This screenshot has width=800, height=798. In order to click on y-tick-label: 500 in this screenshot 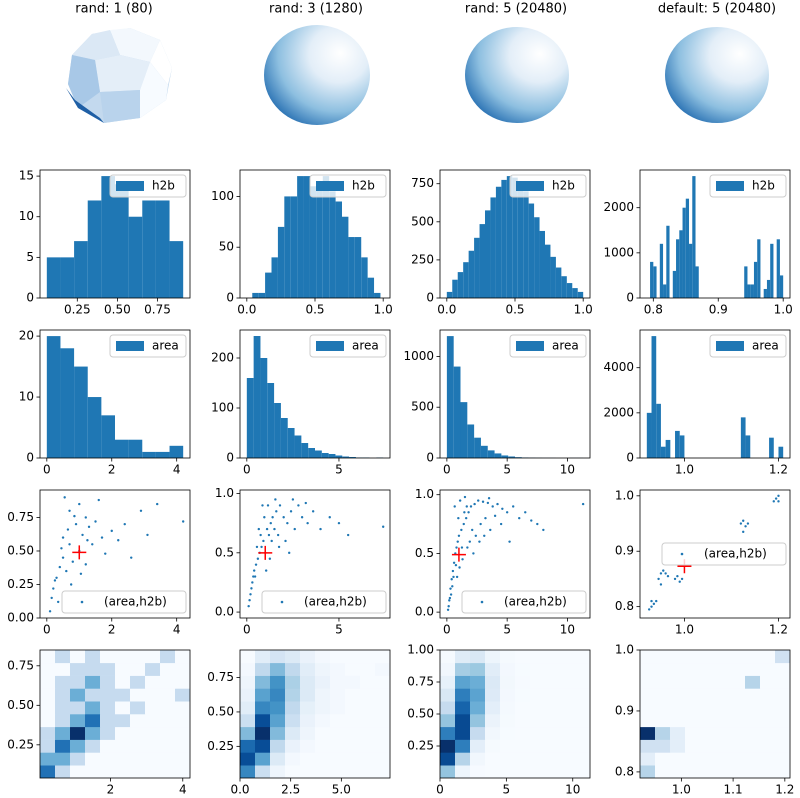, I will do `click(422, 407)`.